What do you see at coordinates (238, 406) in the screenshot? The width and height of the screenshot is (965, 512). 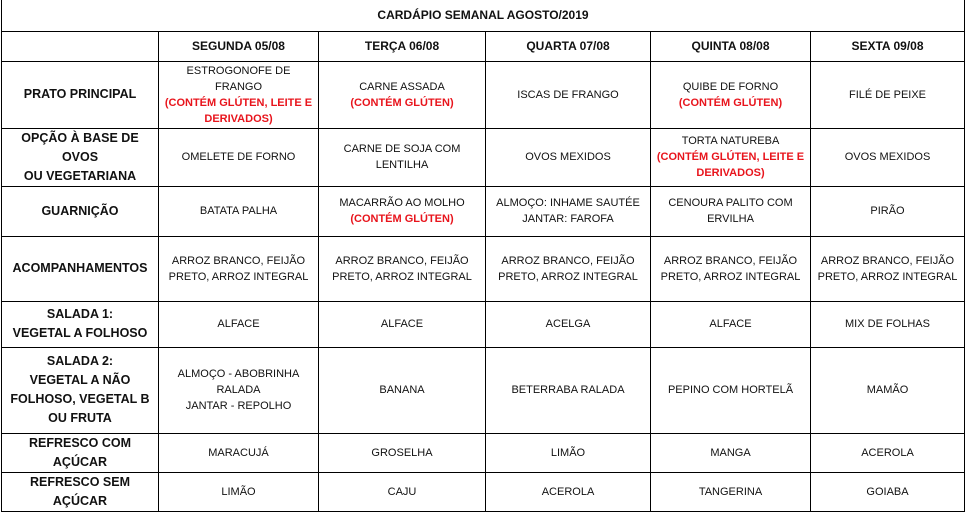 I see `dish-text: JANTAR - REPOLHO` at bounding box center [238, 406].